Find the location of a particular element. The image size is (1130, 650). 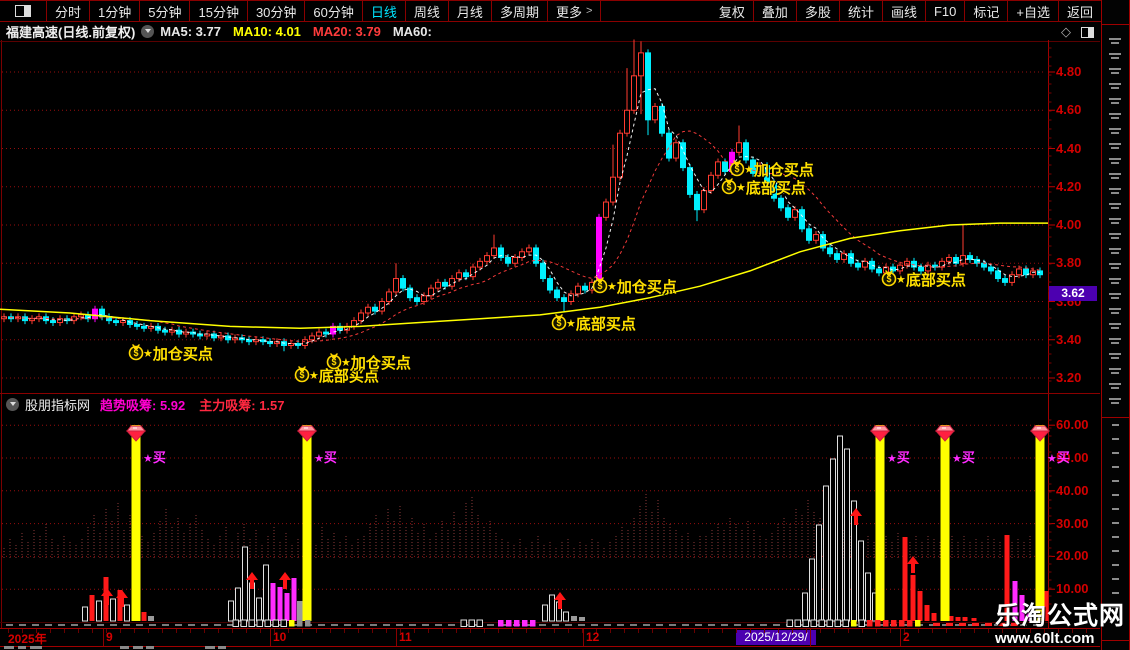

toolbar-action-button: 画线 is located at coordinates (904, 11).